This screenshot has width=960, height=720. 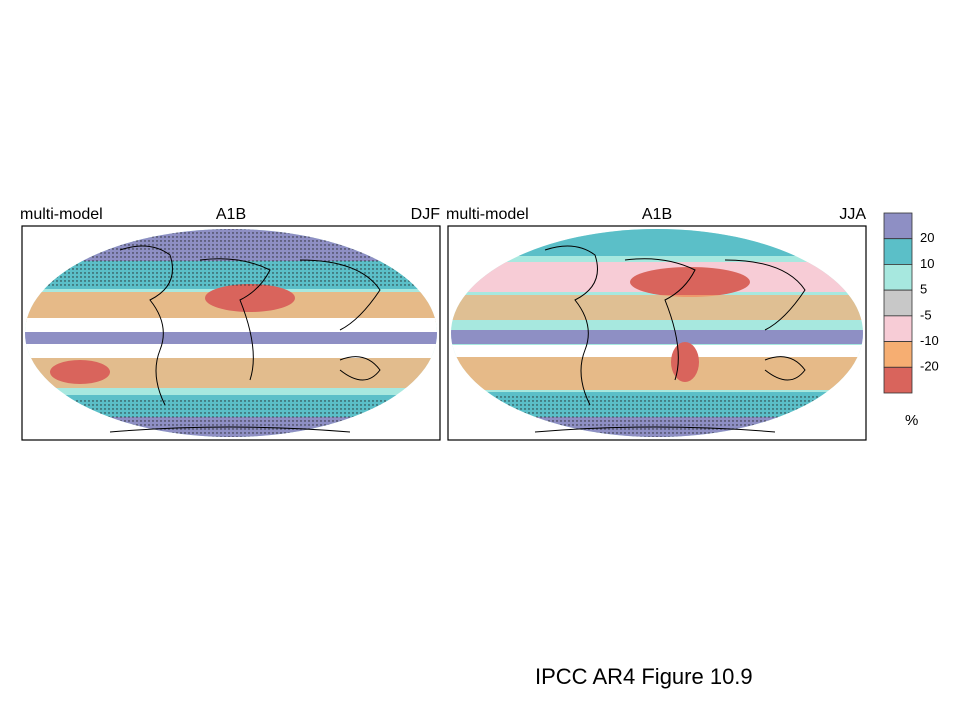 I want to click on legend-label: 10, so click(x=927, y=263).